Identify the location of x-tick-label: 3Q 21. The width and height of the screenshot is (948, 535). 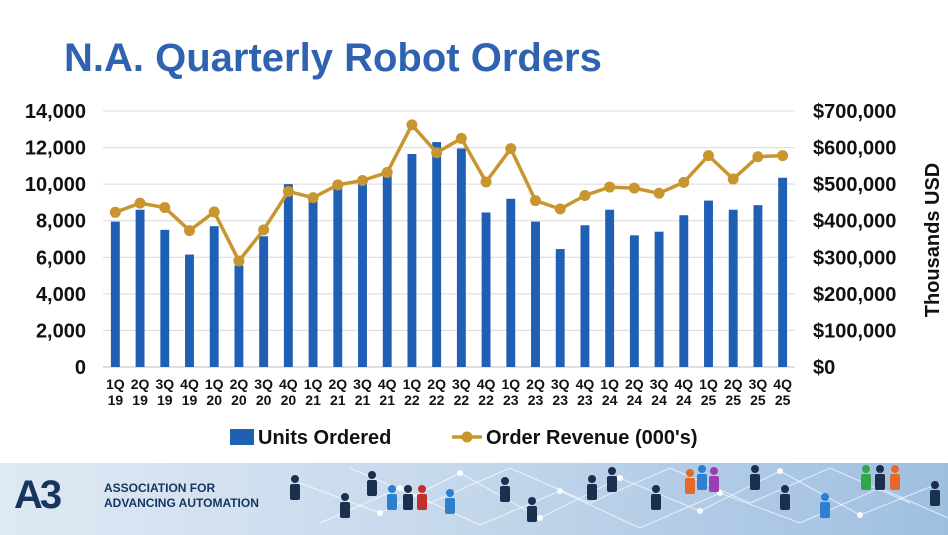
(362, 392).